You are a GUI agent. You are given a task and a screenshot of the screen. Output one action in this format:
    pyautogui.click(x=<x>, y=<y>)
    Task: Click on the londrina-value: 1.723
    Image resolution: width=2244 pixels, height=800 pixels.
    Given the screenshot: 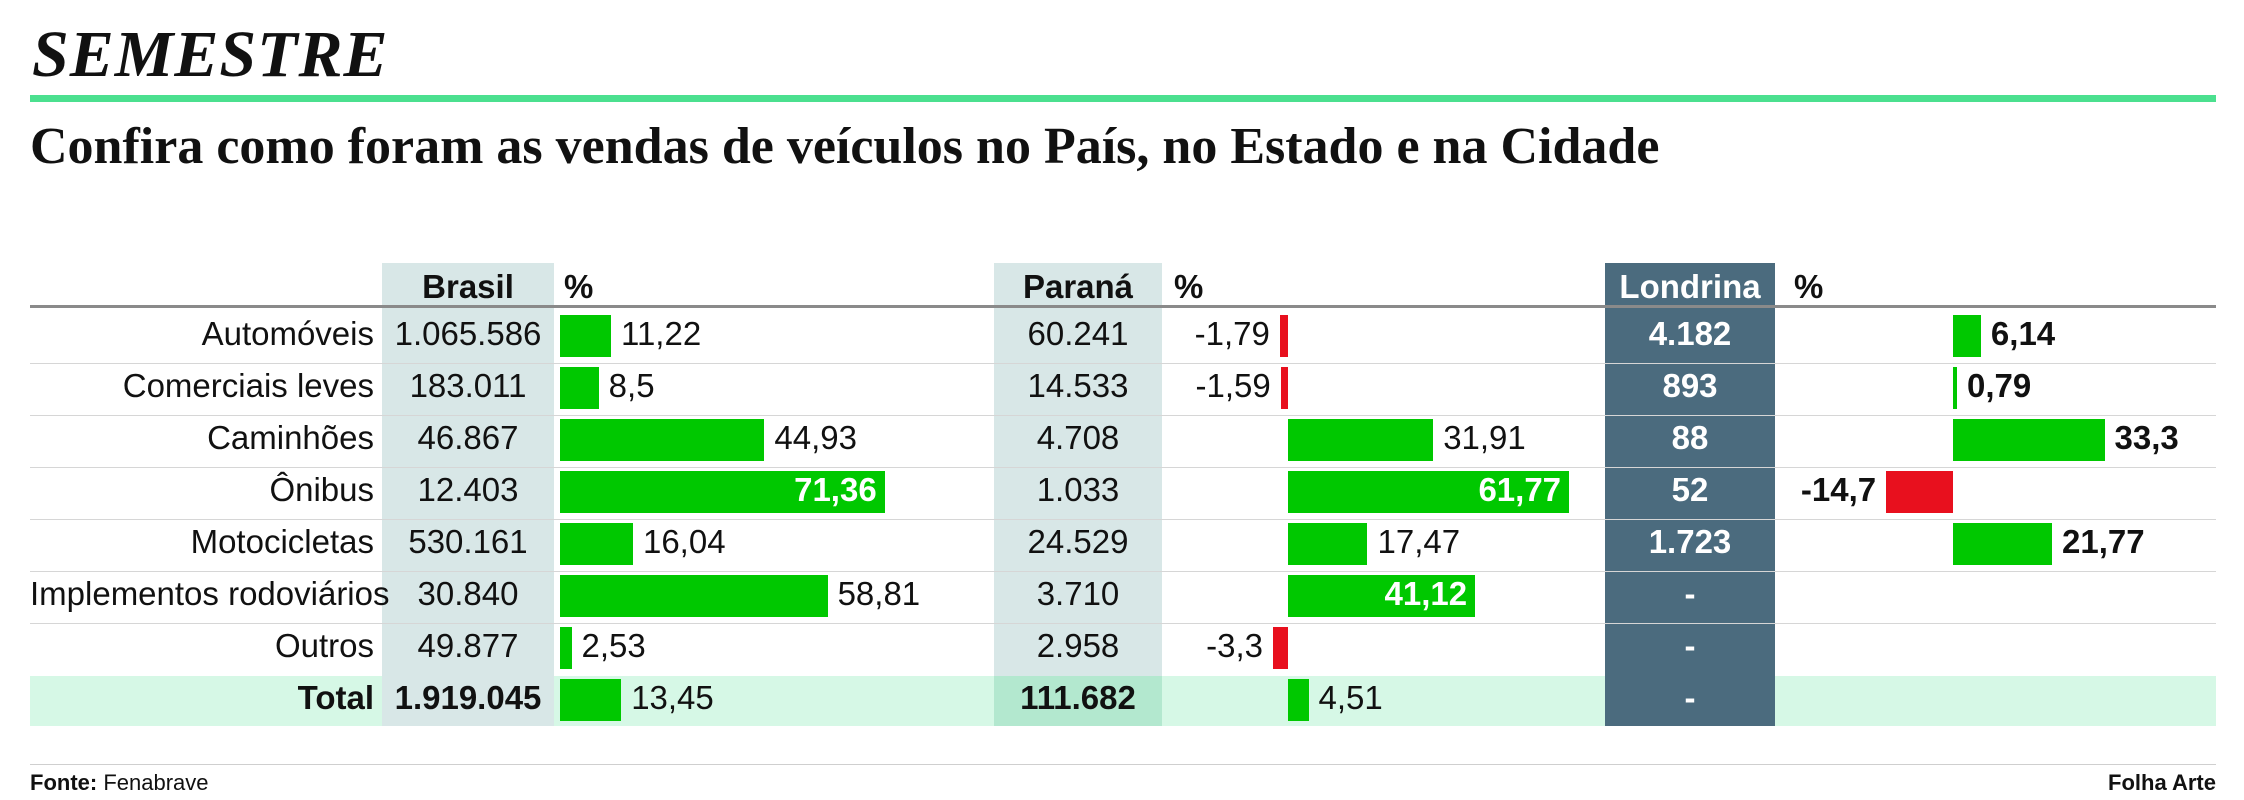 What is the action you would take?
    pyautogui.click(x=1690, y=541)
    